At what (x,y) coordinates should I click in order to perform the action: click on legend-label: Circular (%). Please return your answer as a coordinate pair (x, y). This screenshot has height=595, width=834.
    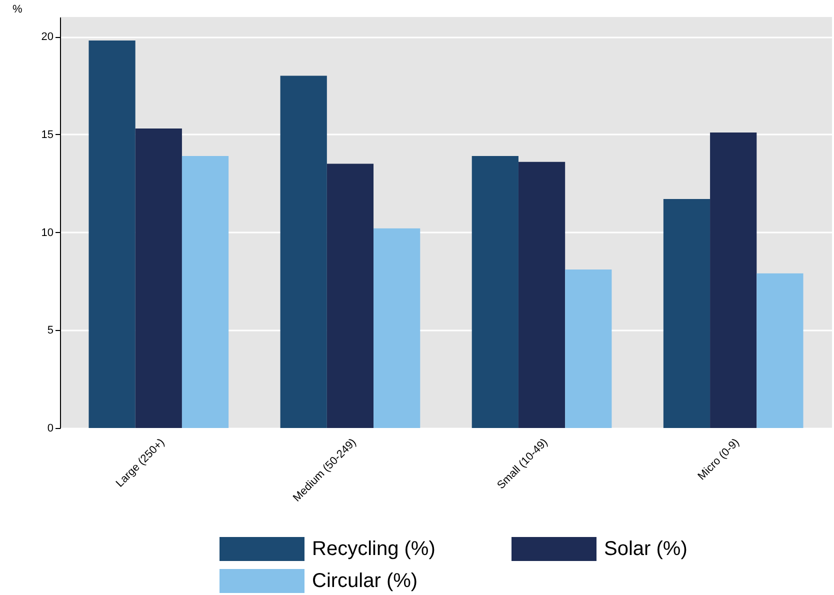
    Looking at the image, I should click on (365, 581).